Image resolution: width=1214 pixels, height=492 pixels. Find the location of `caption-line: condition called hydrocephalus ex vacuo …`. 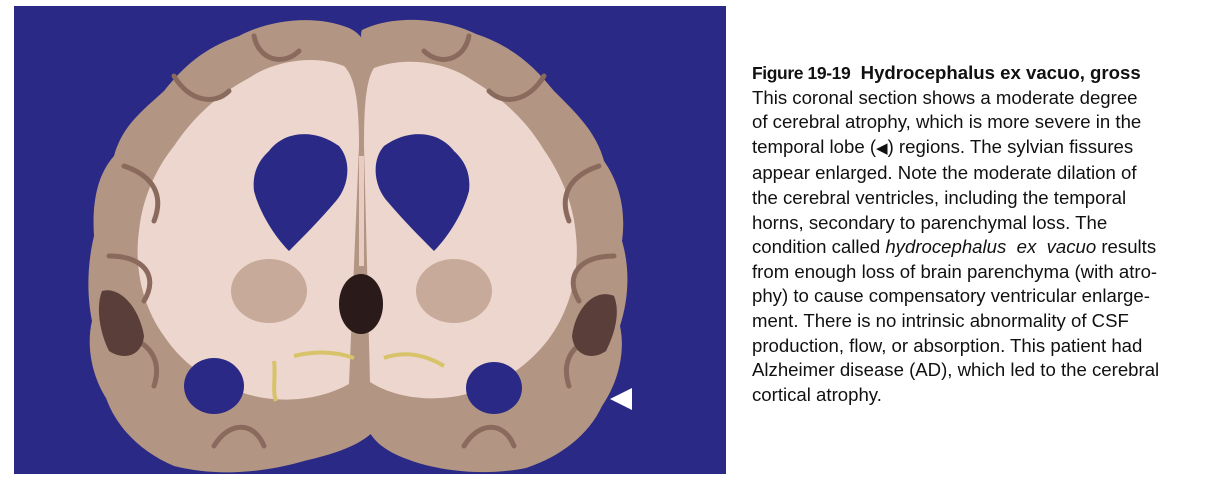

caption-line: condition called hydrocephalus ex vacuo … is located at coordinates (977, 247).